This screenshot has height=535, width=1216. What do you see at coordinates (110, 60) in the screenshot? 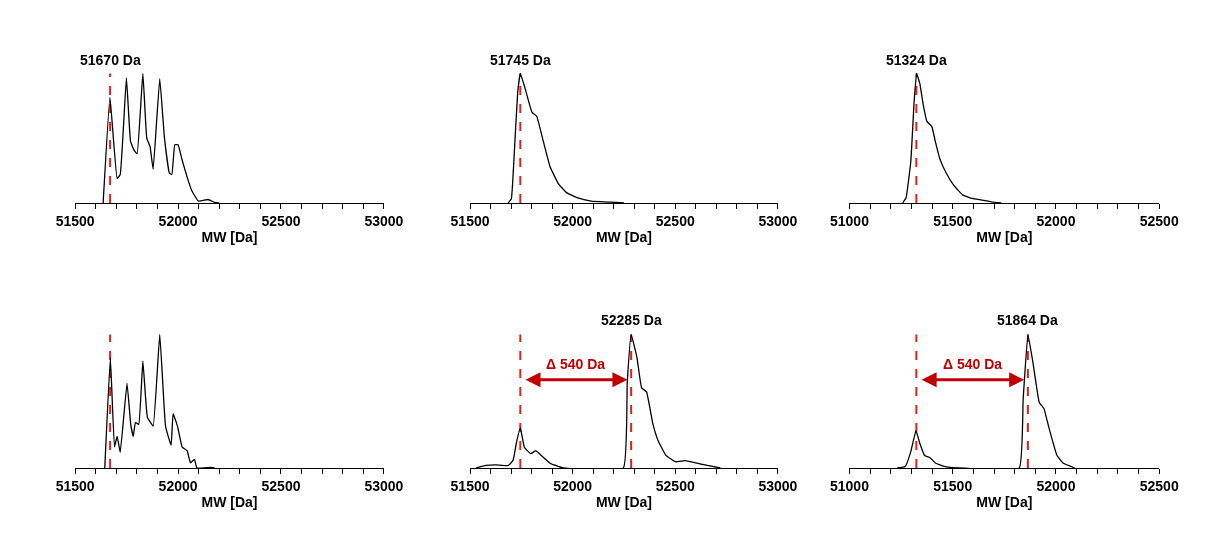
I see `ref-line-label: 51670 Da` at bounding box center [110, 60].